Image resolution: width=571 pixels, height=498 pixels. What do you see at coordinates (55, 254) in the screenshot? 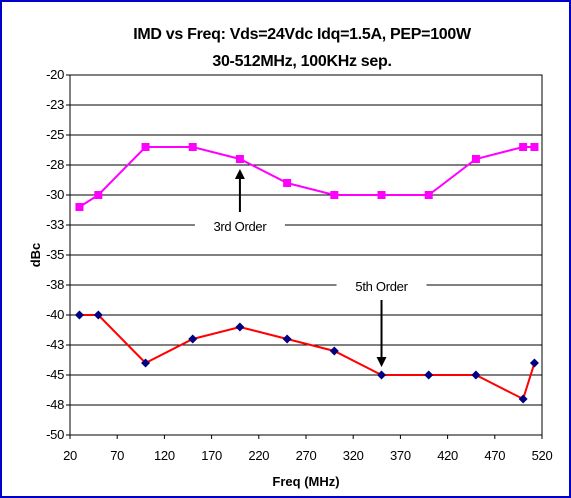
I see `y-tick-label: -35` at bounding box center [55, 254].